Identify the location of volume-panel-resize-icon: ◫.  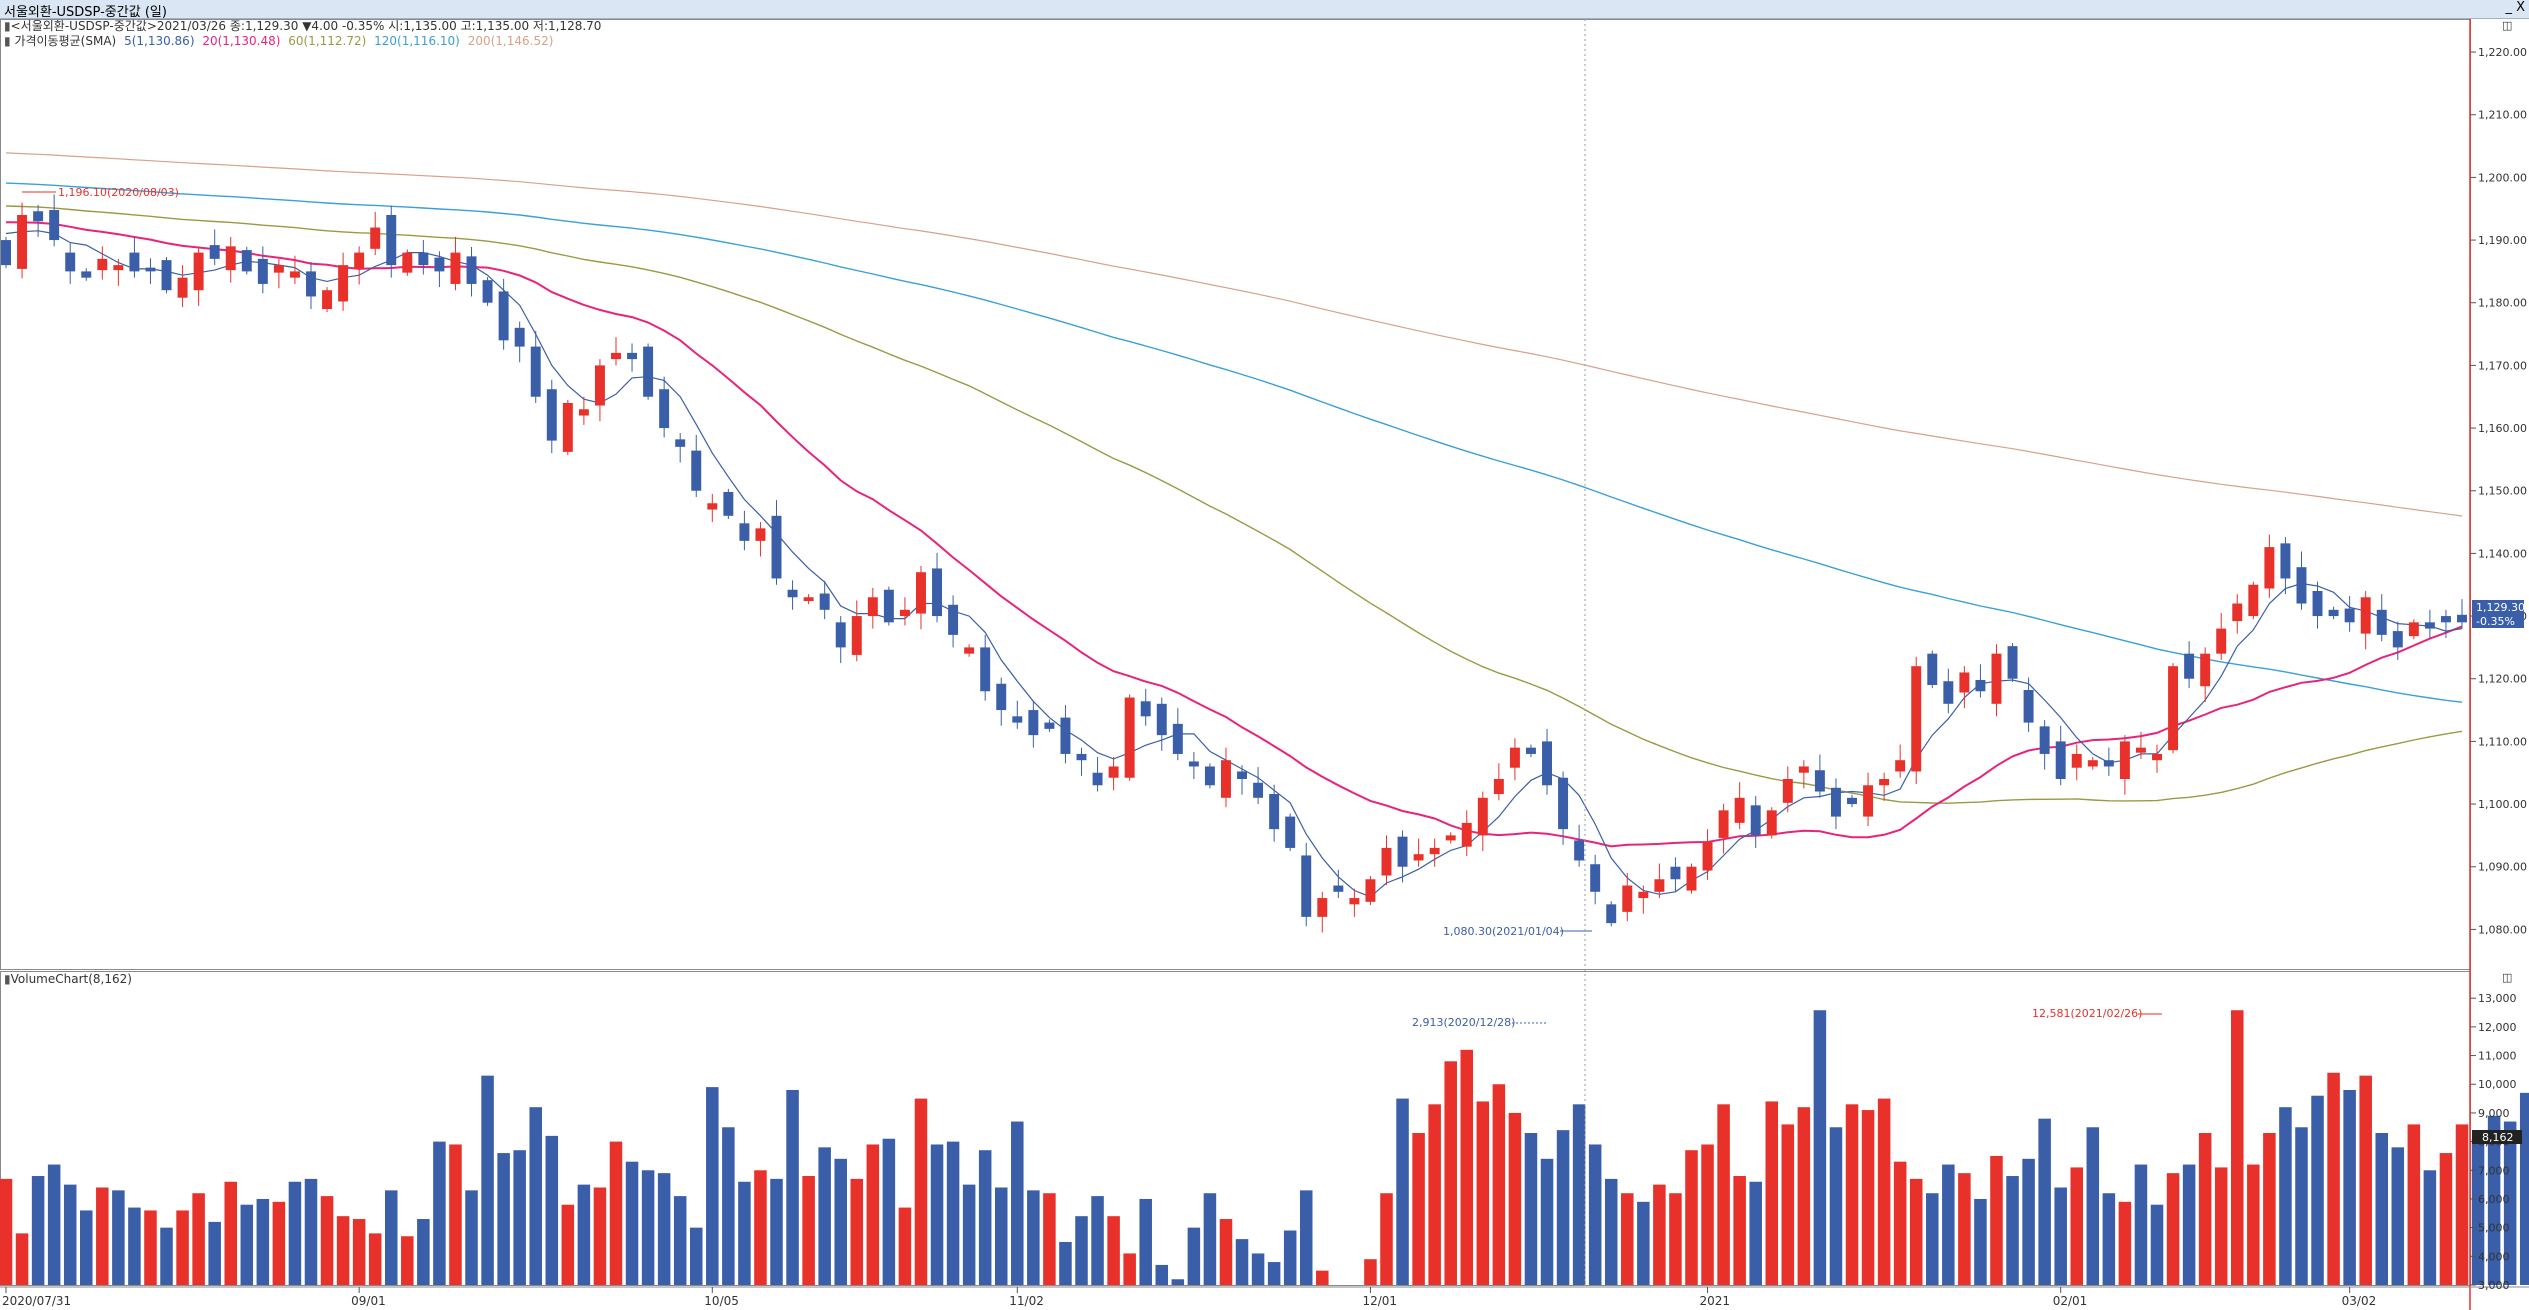
(2507, 977).